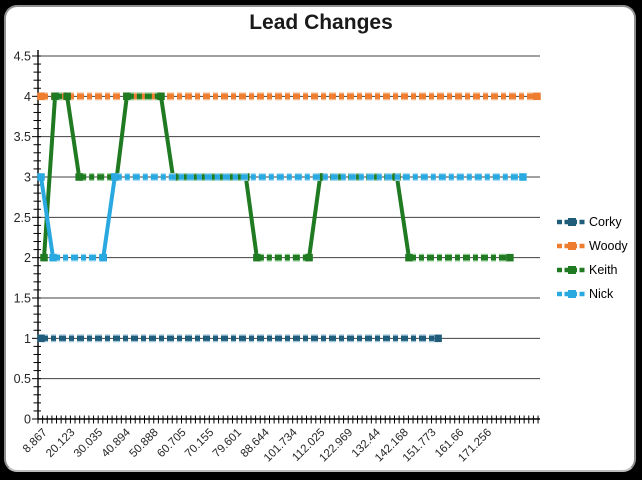 Image resolution: width=642 pixels, height=480 pixels. Describe the element at coordinates (321, 22) in the screenshot. I see `chart-title: Lead Changes` at that location.